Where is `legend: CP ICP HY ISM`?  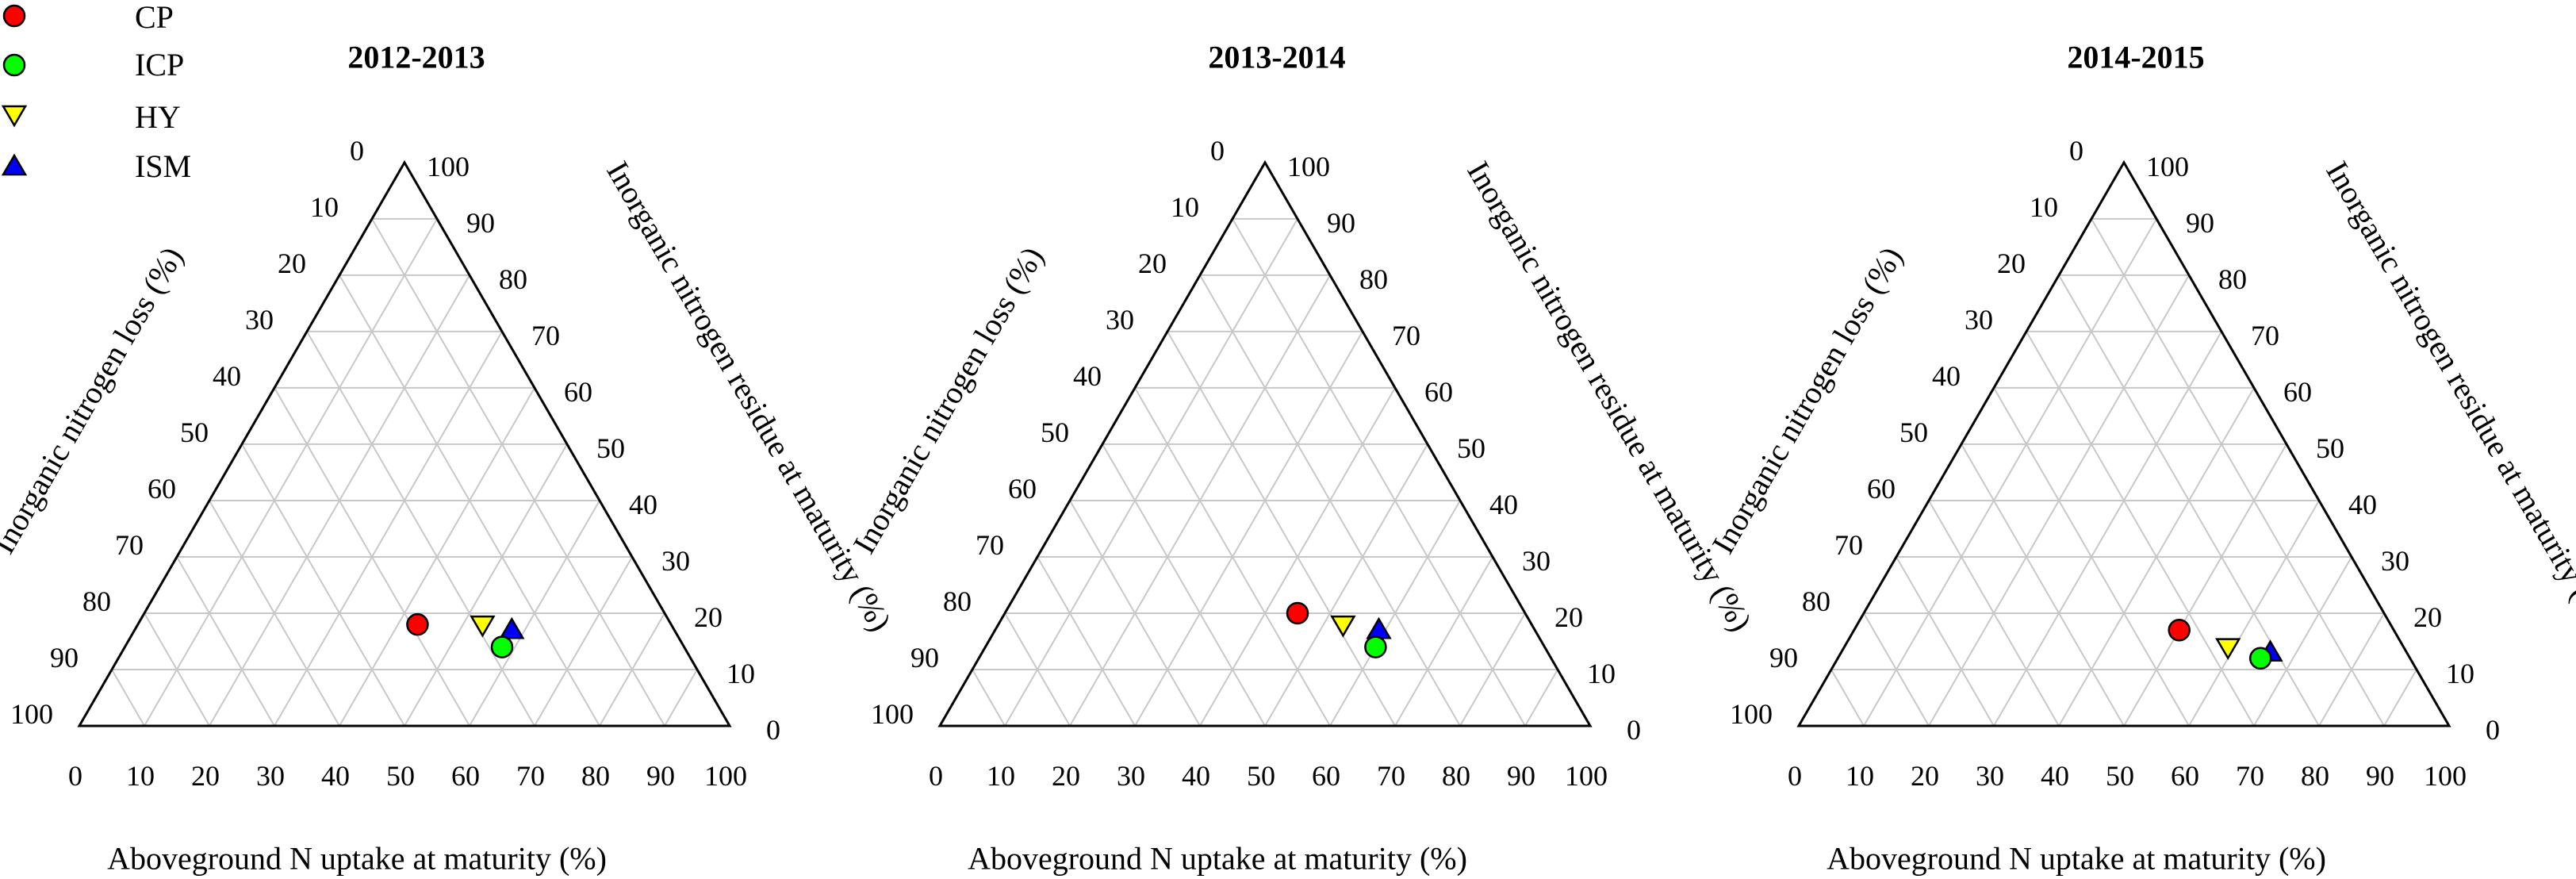
legend: CP ICP HY ISM is located at coordinates (119, 95).